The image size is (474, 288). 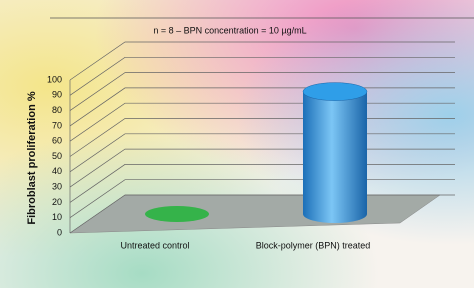 I want to click on y-tick-label: 20, so click(x=57, y=202).